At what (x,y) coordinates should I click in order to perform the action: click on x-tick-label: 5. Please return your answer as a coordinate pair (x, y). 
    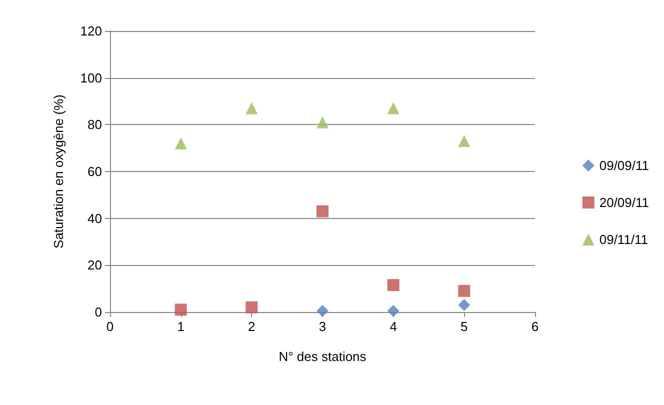
    Looking at the image, I should click on (464, 326).